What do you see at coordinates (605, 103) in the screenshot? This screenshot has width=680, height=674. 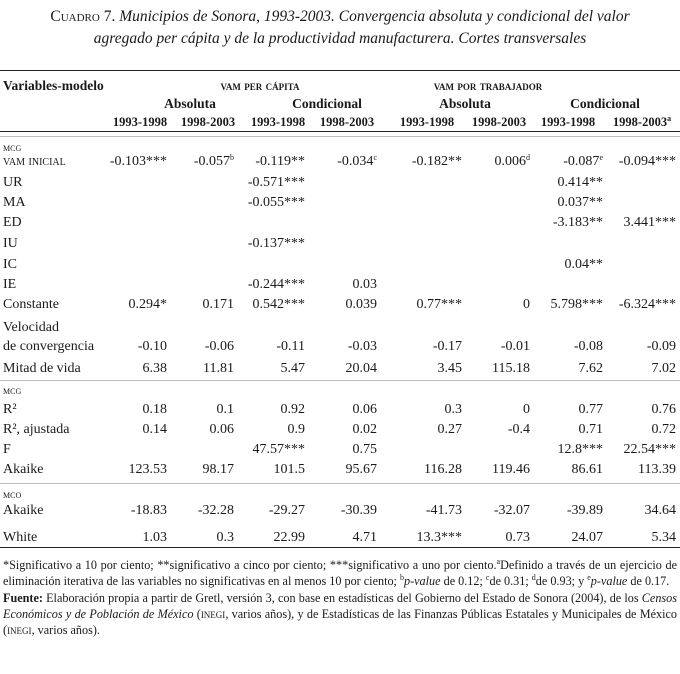 I see `header-condicional-2: Condicional` at bounding box center [605, 103].